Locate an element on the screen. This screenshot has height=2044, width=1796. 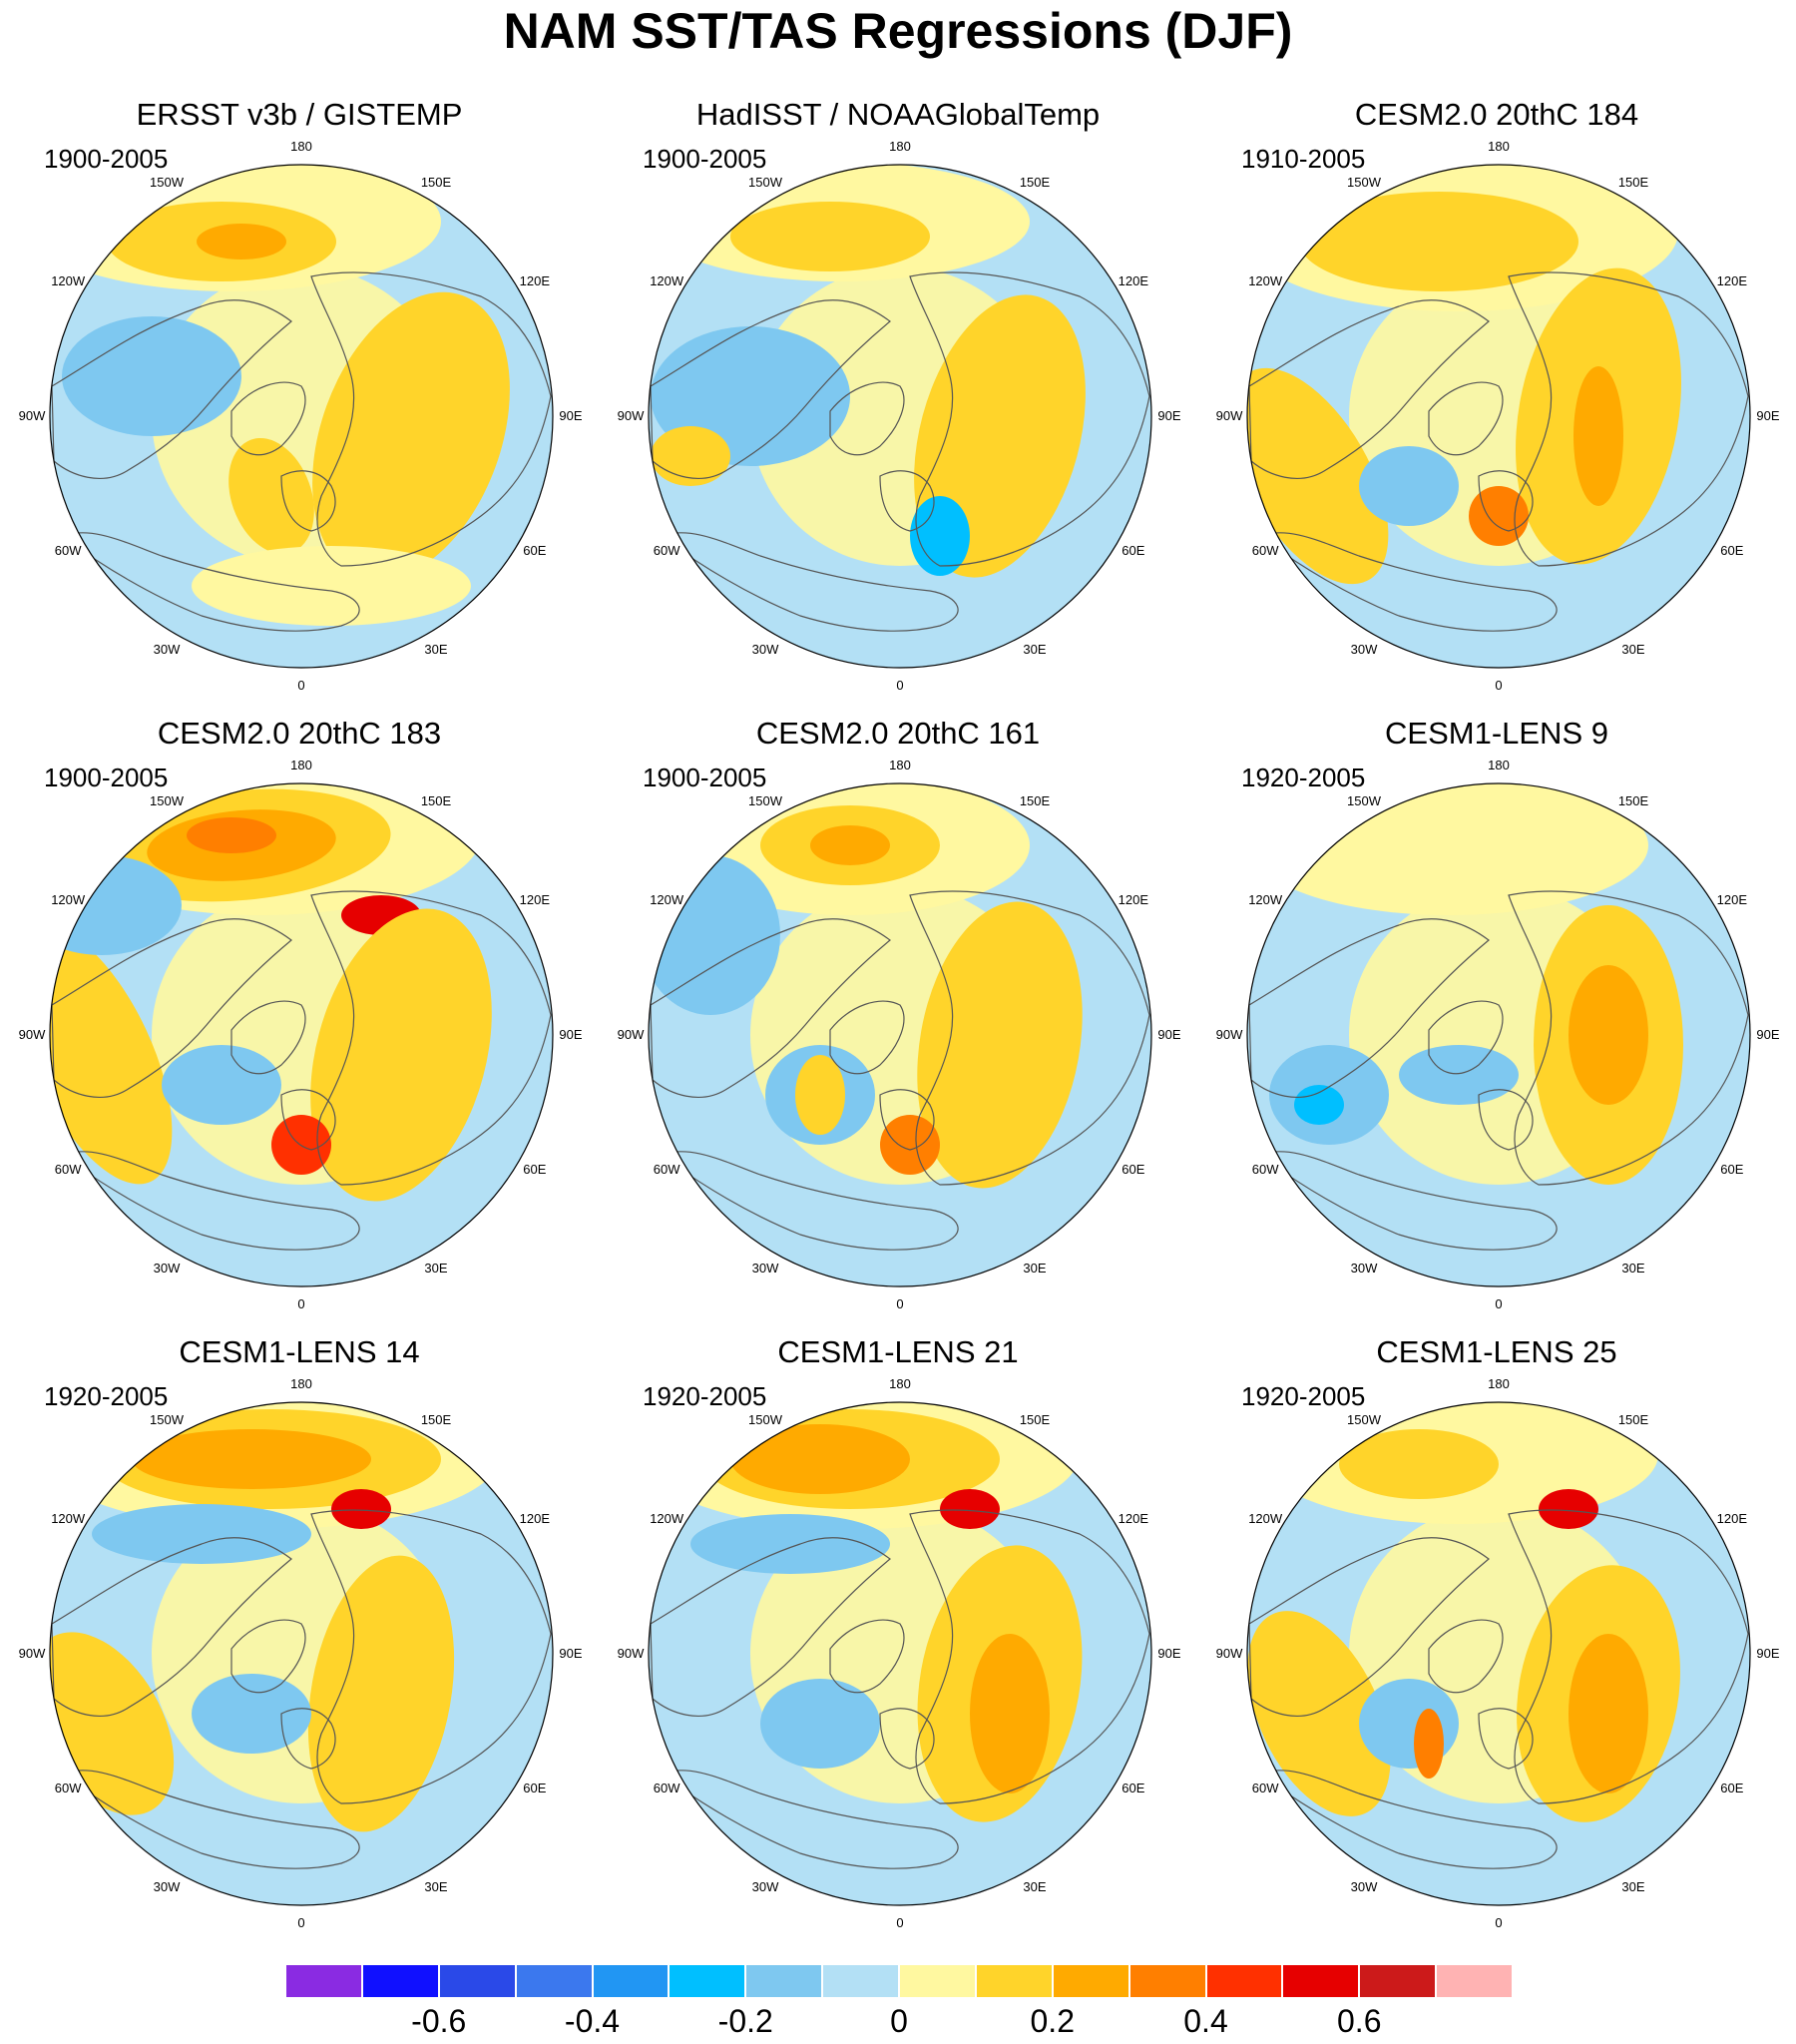
panel-title: ERSST v3b / GISTEMP is located at coordinates (299, 114).